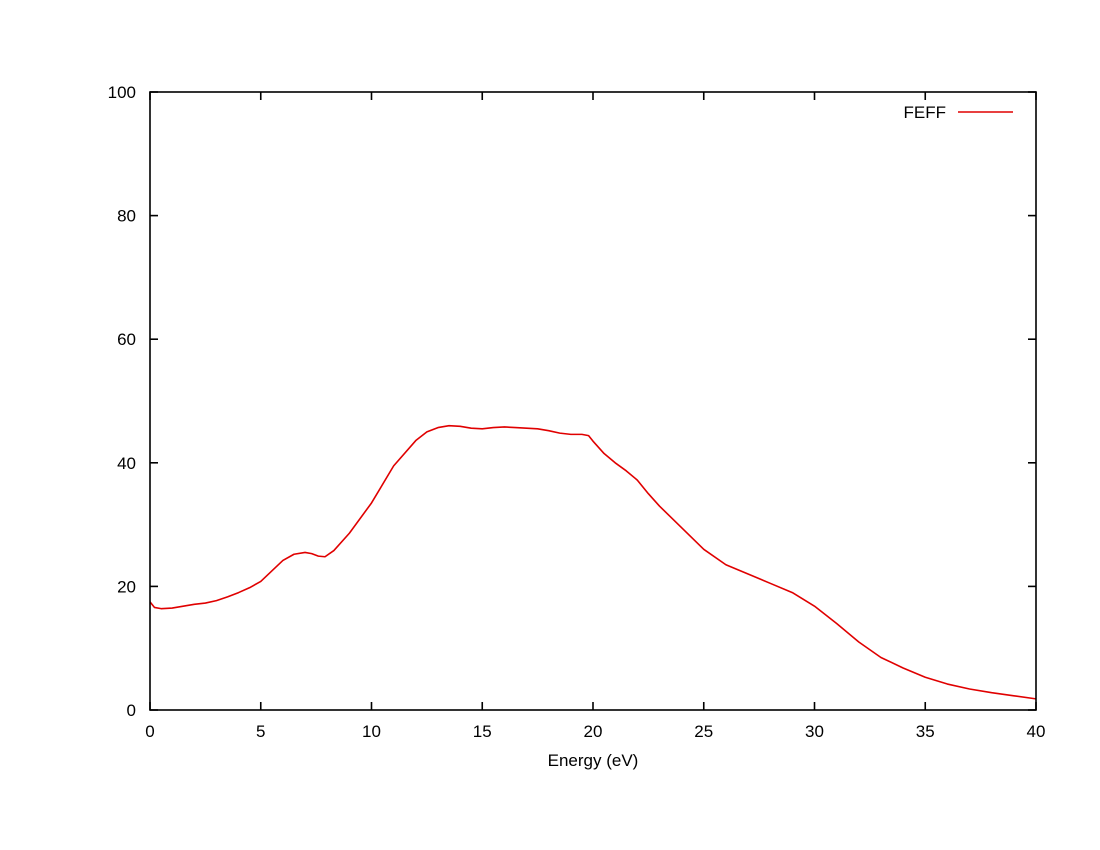 The image size is (1100, 850). What do you see at coordinates (593, 760) in the screenshot?
I see `x-axis-title: Energy (eV)` at bounding box center [593, 760].